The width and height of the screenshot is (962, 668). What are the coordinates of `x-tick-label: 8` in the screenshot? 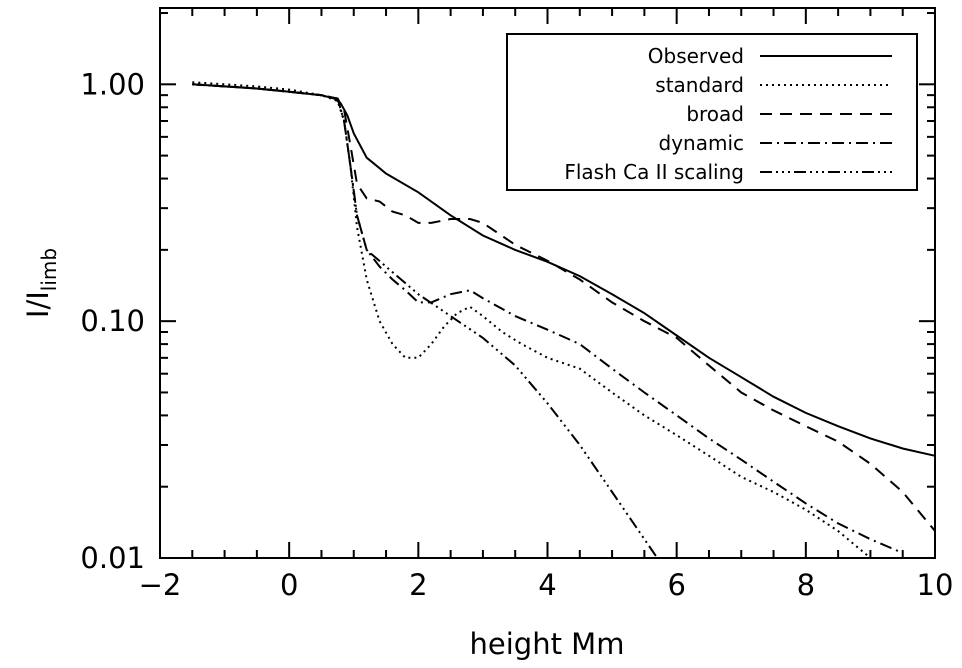 It's located at (806, 585).